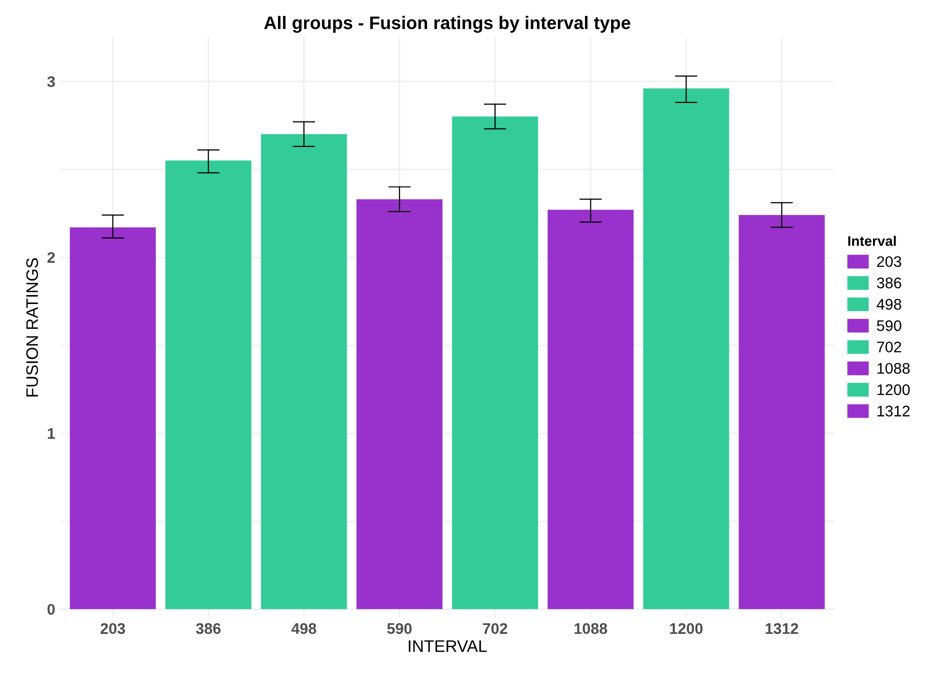  I want to click on chart-title: All groups - Fusion ratings by interval type, so click(447, 24).